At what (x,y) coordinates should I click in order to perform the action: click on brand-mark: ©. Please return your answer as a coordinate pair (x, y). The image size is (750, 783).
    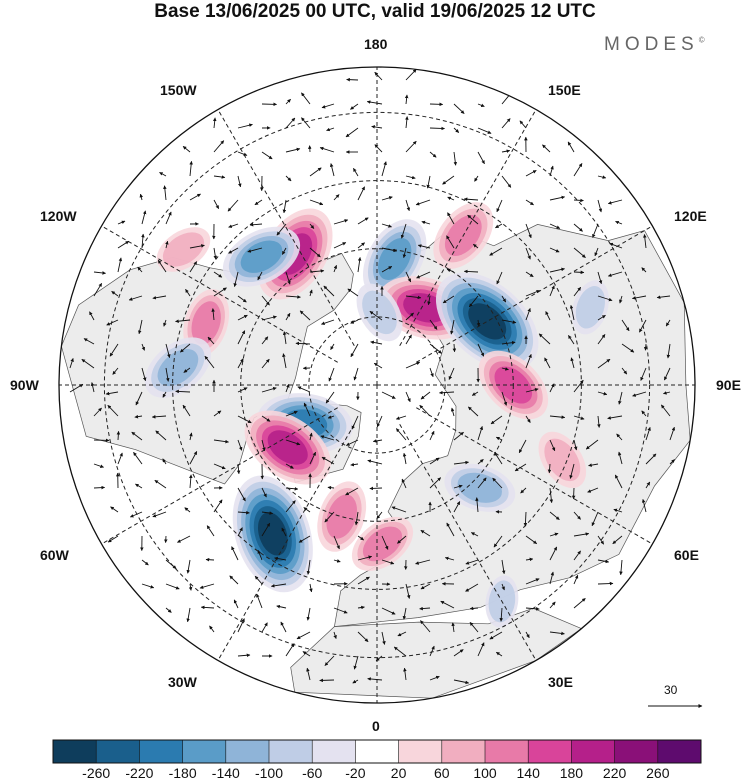
    Looking at the image, I should click on (701, 40).